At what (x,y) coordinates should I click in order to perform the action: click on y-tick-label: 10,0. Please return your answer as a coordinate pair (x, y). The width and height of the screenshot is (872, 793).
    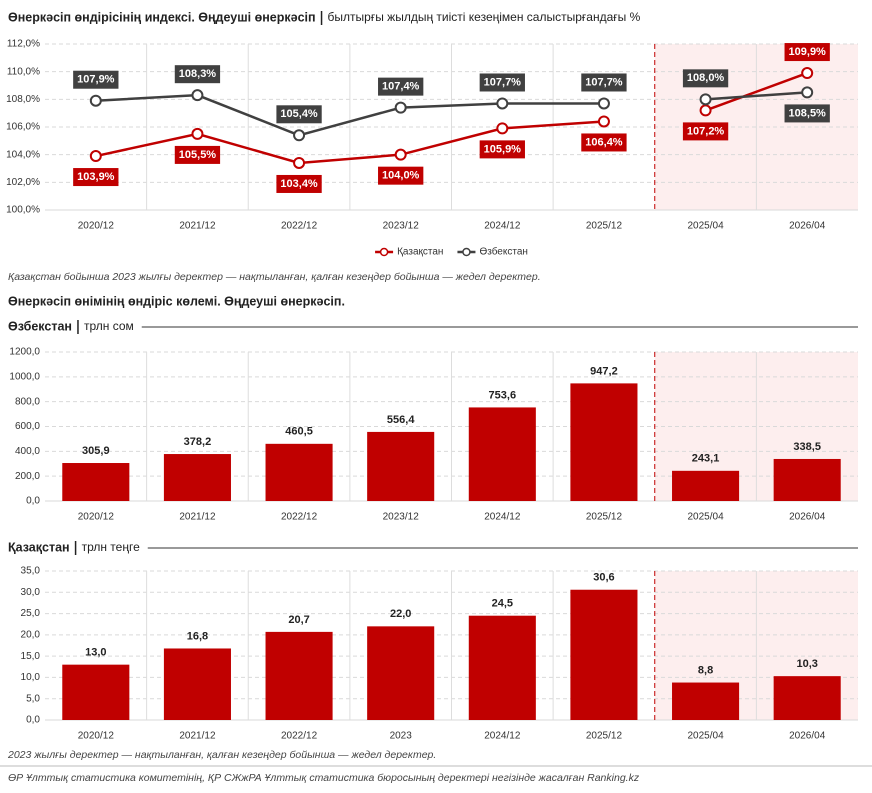
    Looking at the image, I should click on (31, 677).